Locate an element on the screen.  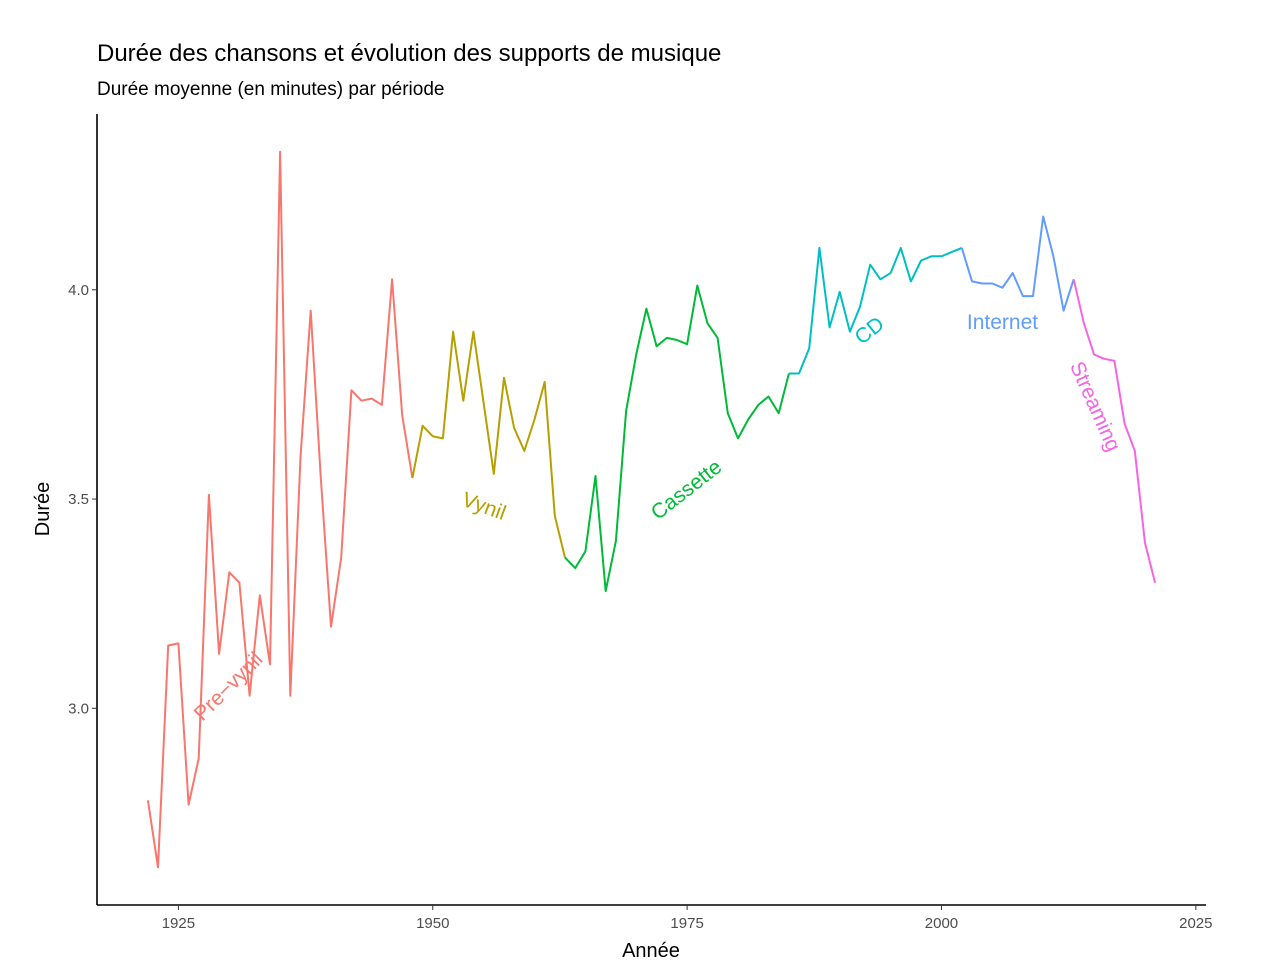
x-ticks: 1925 1950 1975 2000 2025 is located at coordinates (687, 918).